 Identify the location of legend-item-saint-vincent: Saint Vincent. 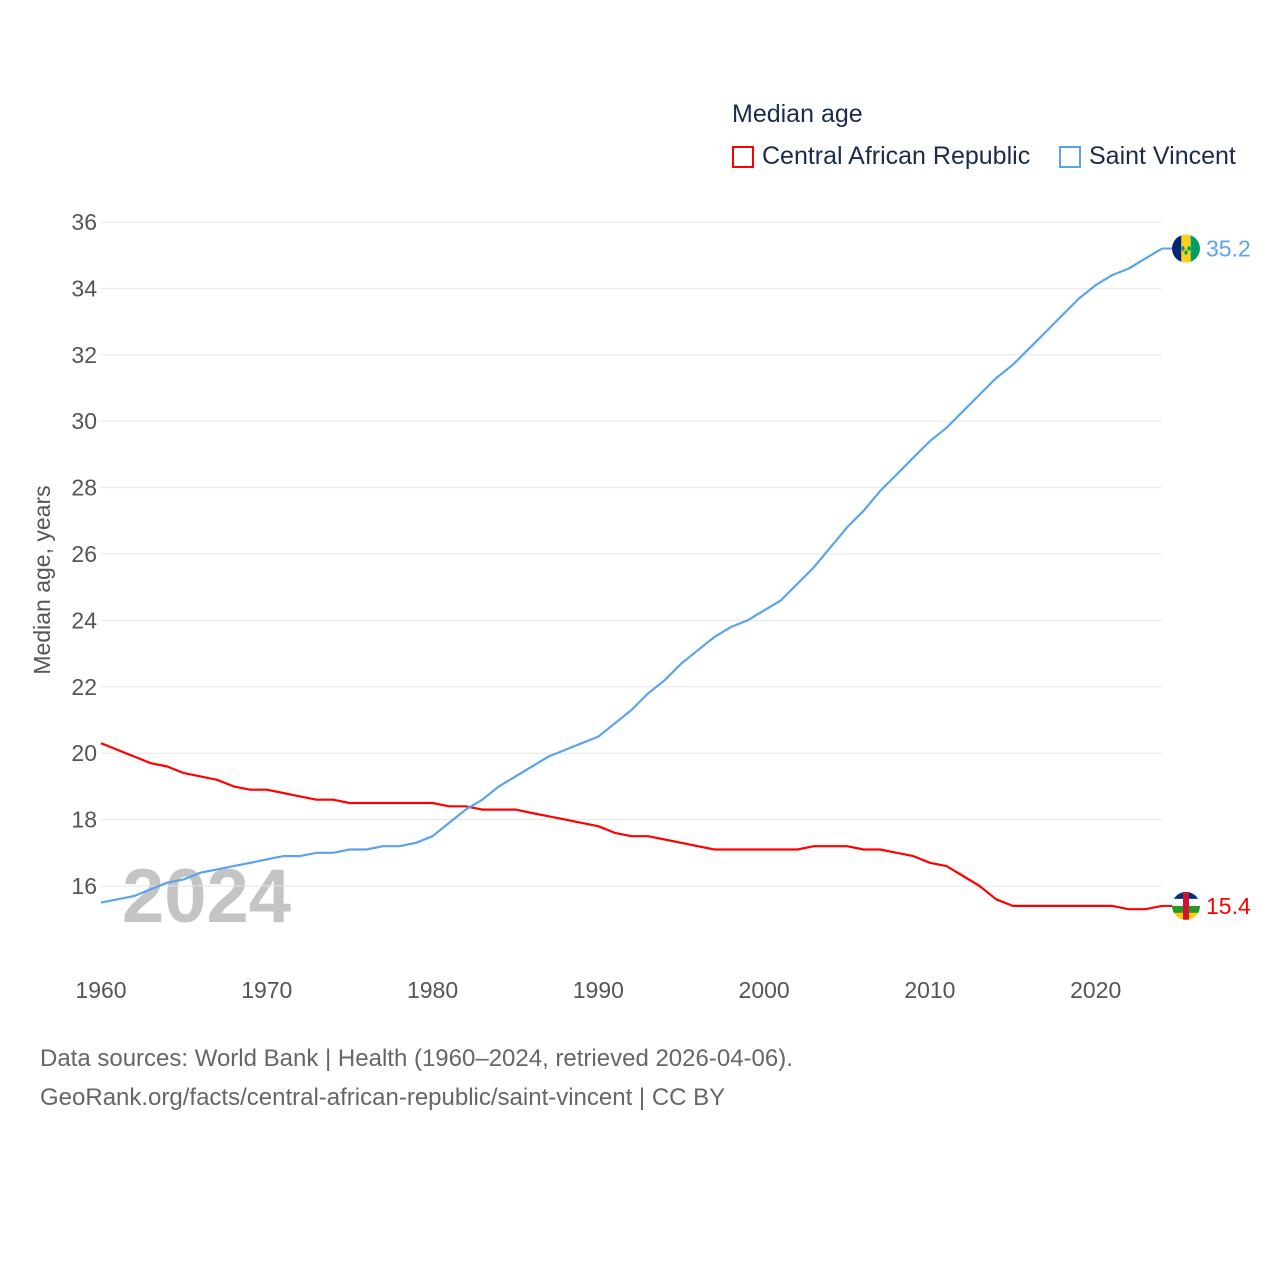
(1147, 156).